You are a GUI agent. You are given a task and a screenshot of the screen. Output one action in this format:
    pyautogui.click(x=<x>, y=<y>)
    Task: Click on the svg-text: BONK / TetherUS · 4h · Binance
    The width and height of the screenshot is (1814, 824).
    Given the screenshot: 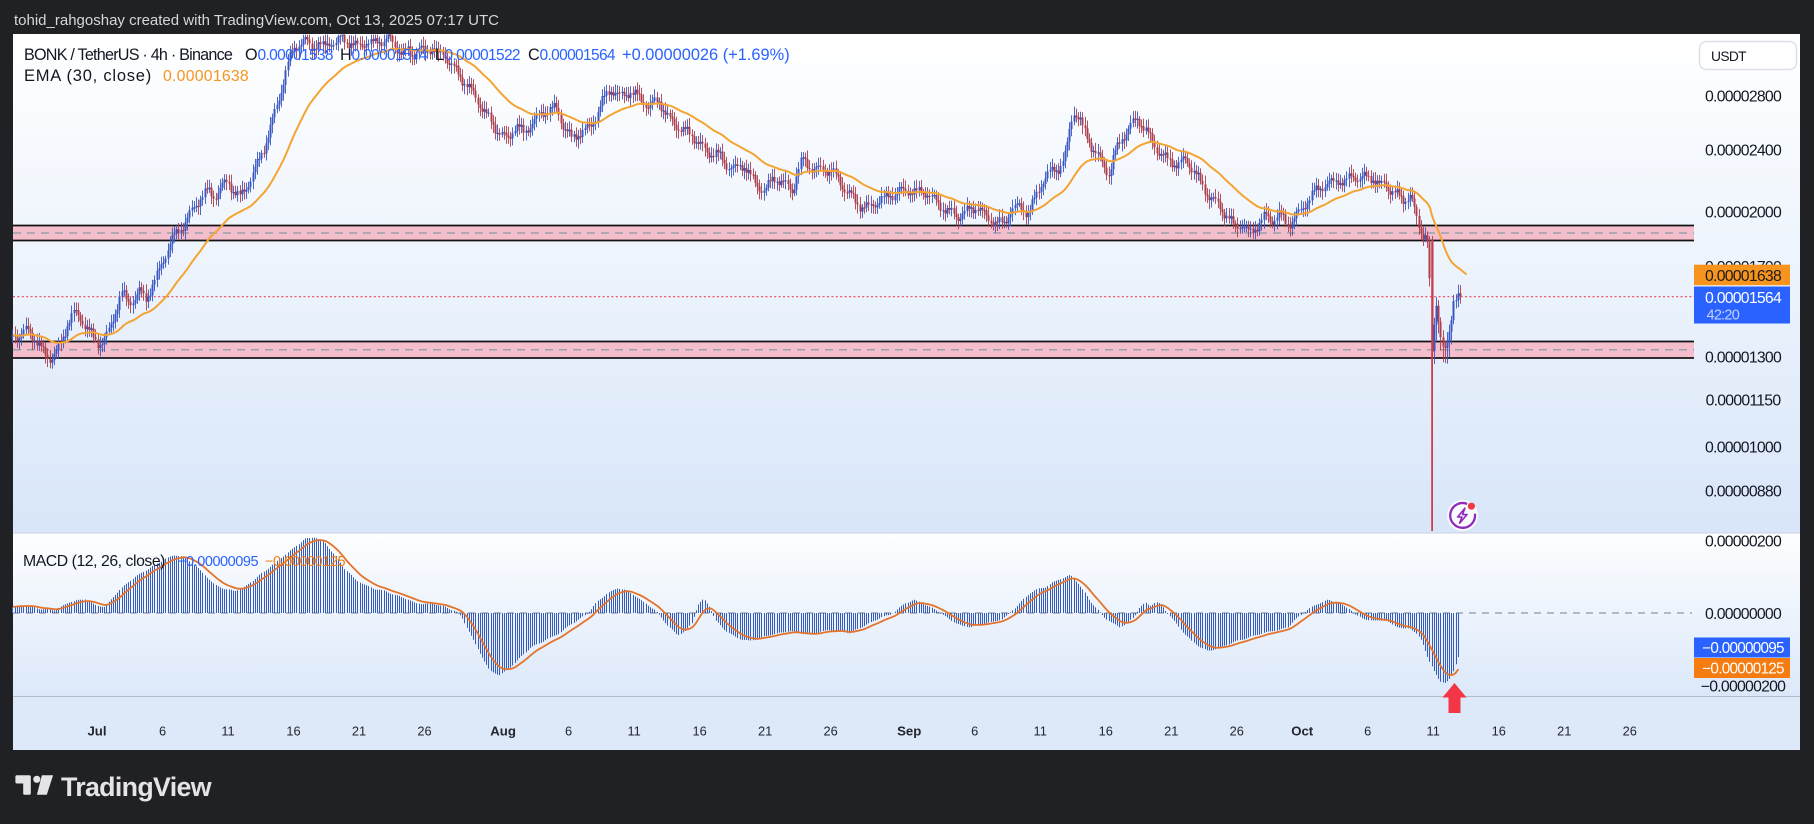 What is the action you would take?
    pyautogui.click(x=128, y=55)
    